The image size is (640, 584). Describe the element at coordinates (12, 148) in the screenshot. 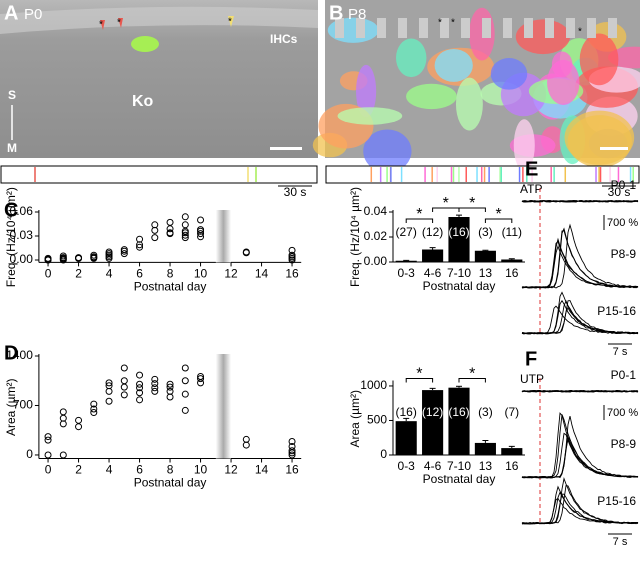

I see `direction-label: M` at that location.